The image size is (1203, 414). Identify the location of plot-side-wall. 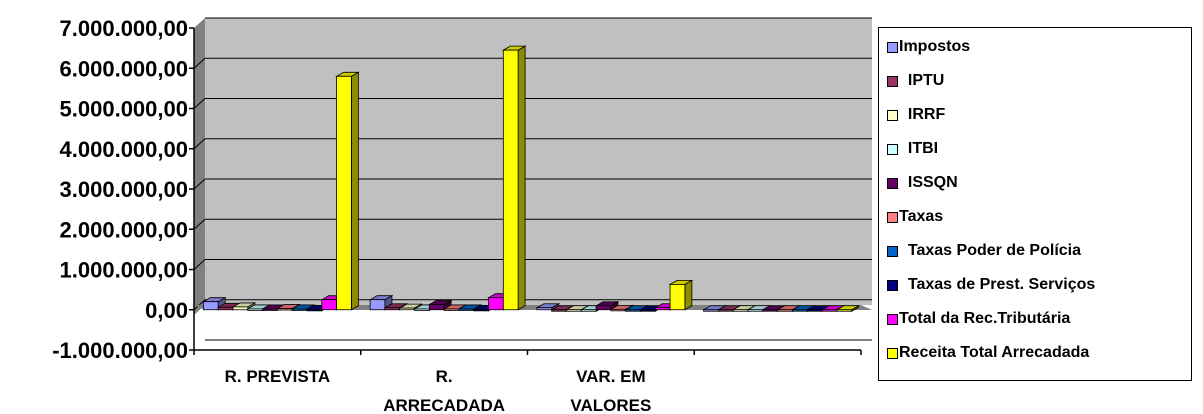
(199, 166).